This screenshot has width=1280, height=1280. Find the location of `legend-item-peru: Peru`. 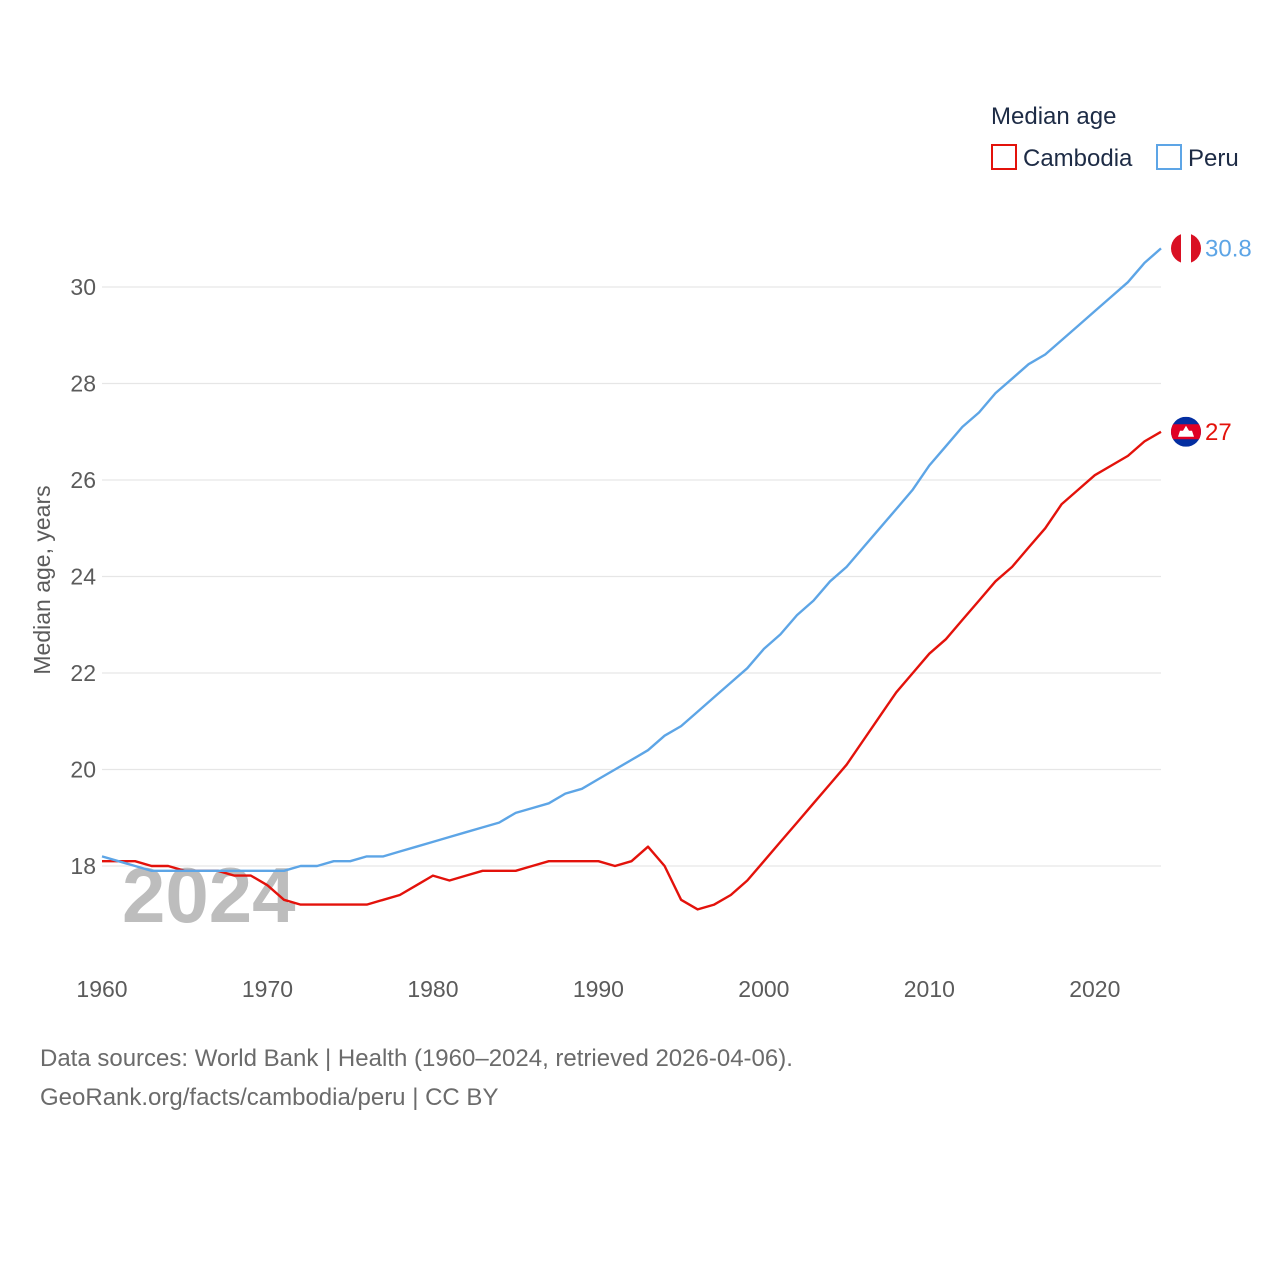

legend-item-peru: Peru is located at coordinates (1197, 158).